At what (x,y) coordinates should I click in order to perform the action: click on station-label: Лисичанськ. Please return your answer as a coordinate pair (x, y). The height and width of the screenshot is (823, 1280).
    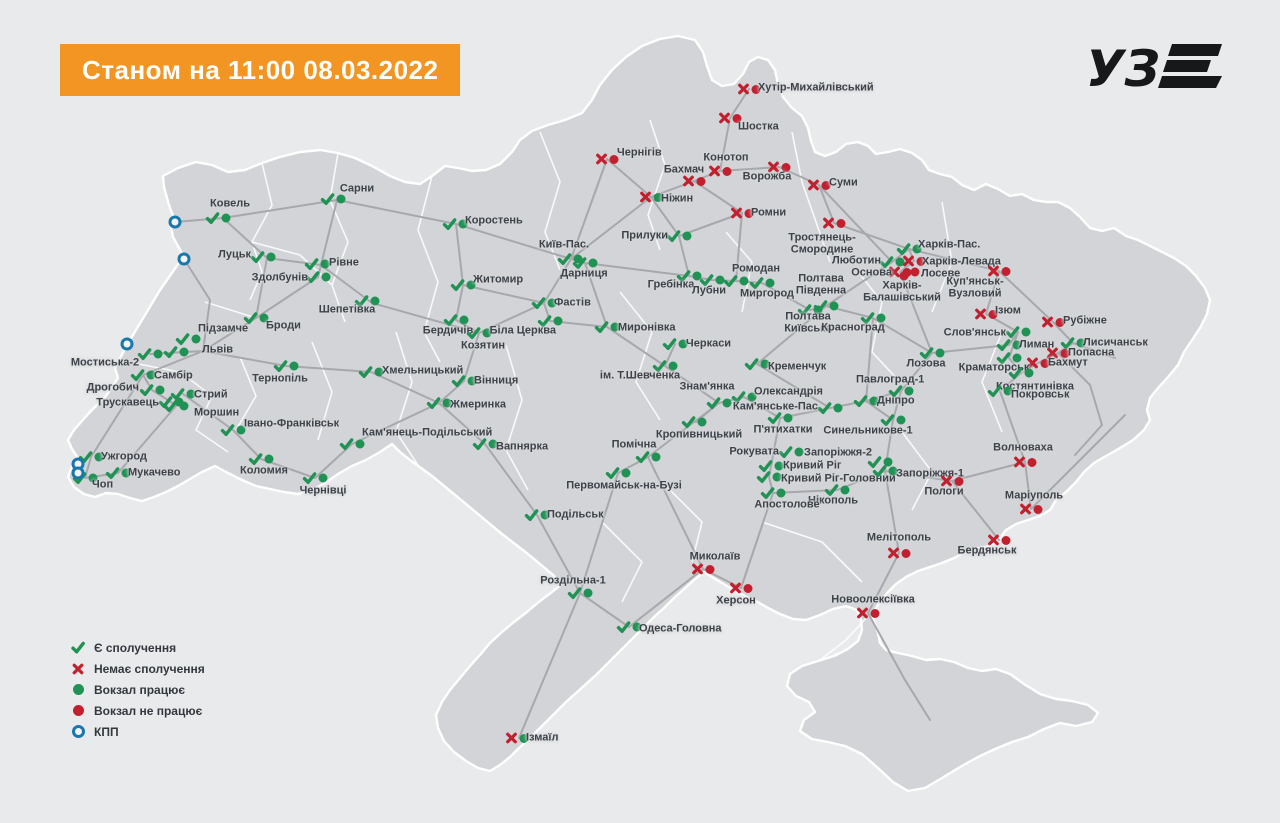
    Looking at the image, I should click on (1115, 342).